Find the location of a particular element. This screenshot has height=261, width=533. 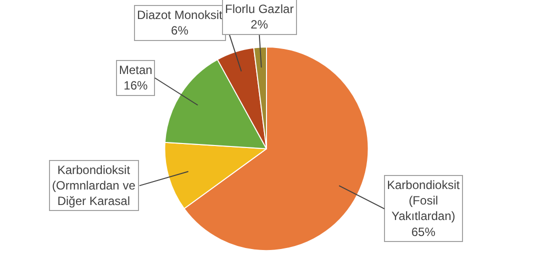

slice-label: Karbondioksit (Ormnlardan ve Diğer Karasal is located at coordinates (94, 185).